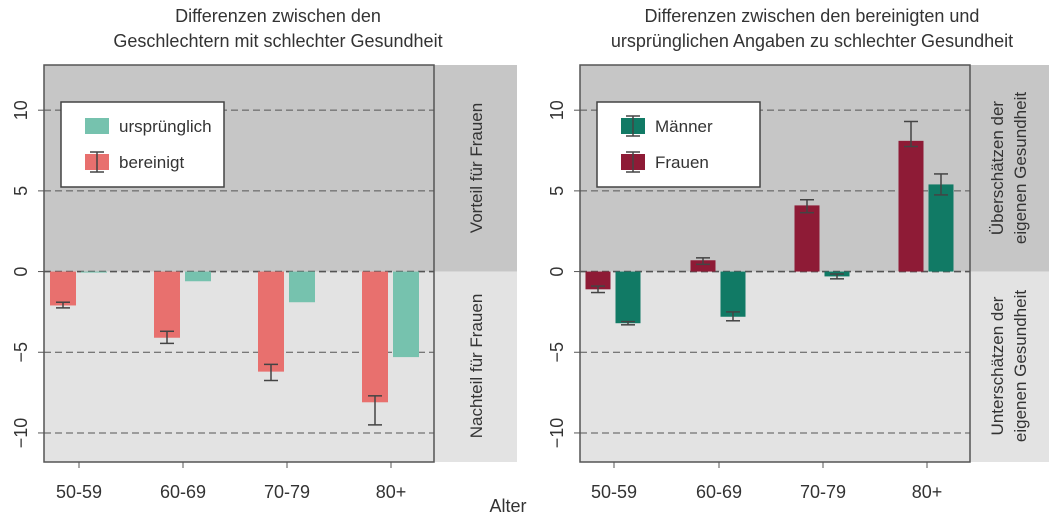  Describe the element at coordinates (21, 352) in the screenshot. I see `left-y-tick-label: −5` at that location.